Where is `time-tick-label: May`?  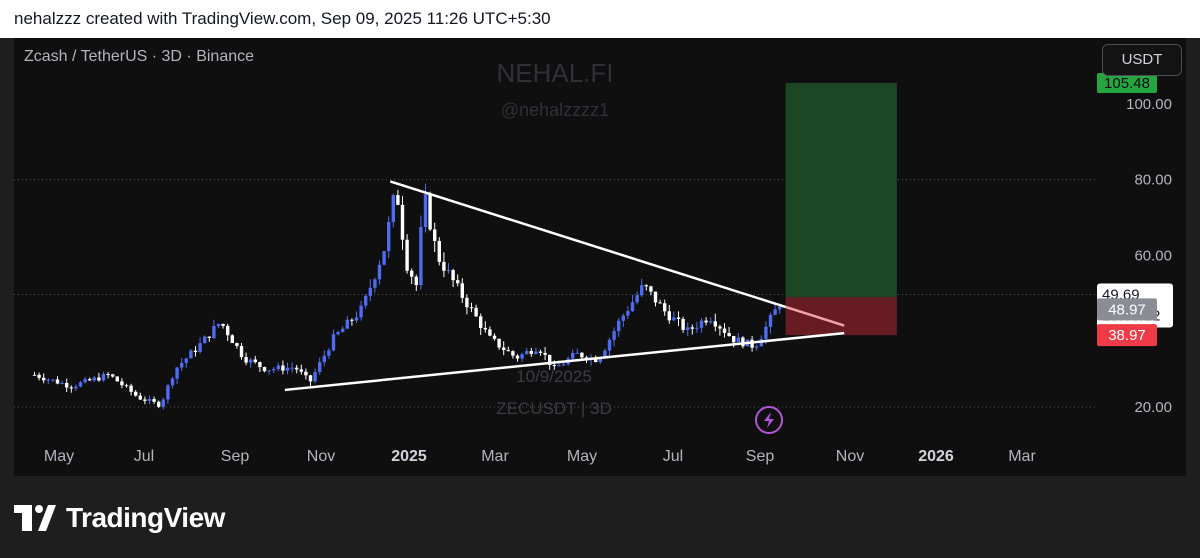
time-tick-label: May is located at coordinates (582, 456).